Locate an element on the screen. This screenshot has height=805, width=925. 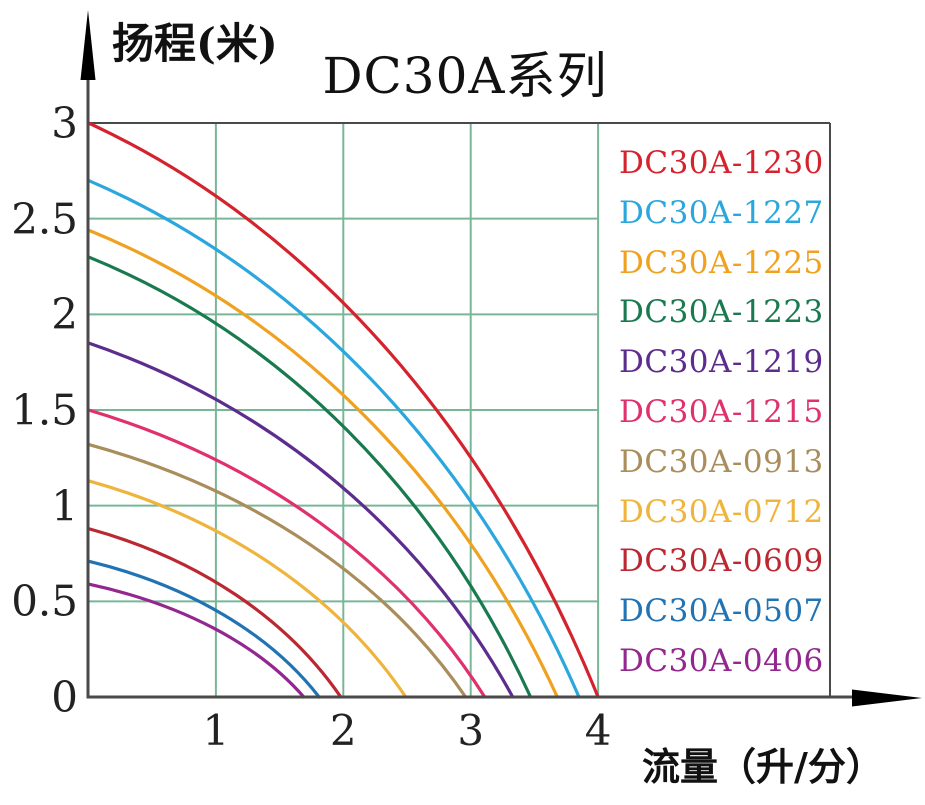
legend-item: DC30A-1219 is located at coordinates (721, 362).